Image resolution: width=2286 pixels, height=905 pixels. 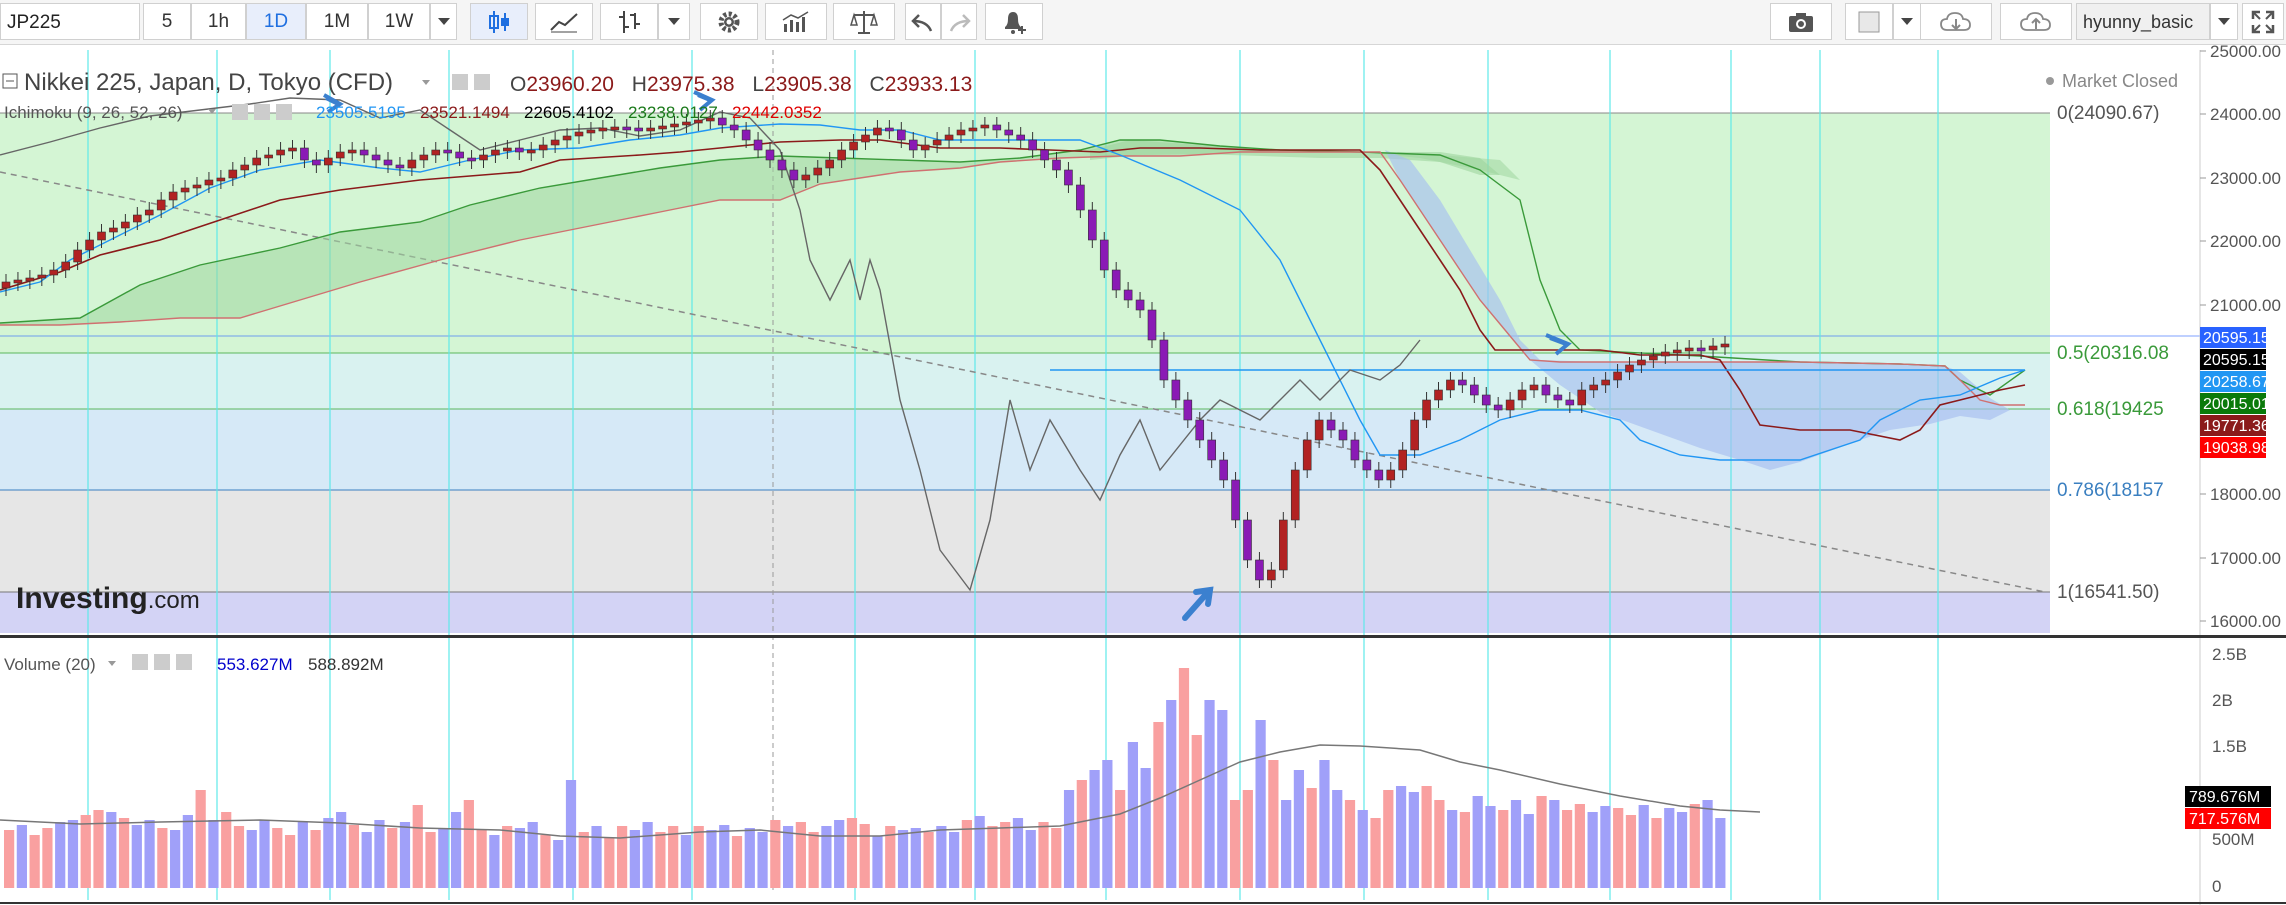 I want to click on volume-dropdown-icon, so click(x=112, y=663).